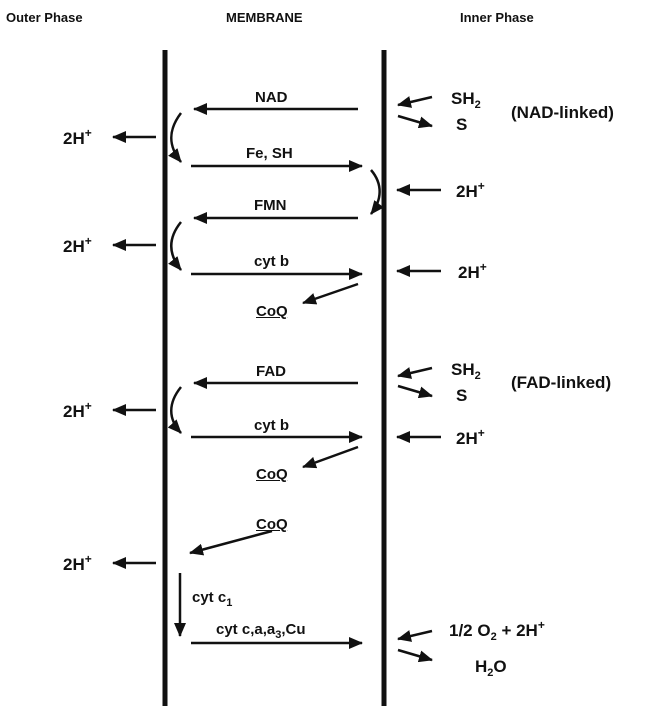  Describe the element at coordinates (472, 271) in the screenshot. I see `inner-proton-label-2: 2H+` at that location.